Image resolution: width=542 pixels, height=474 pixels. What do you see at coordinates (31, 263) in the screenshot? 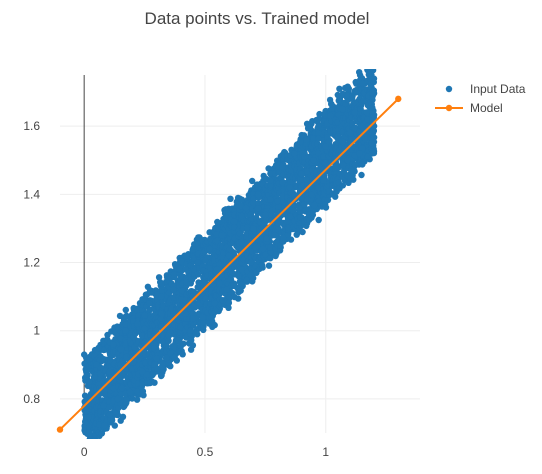
I see `y-tick-label: 1.2` at bounding box center [31, 263].